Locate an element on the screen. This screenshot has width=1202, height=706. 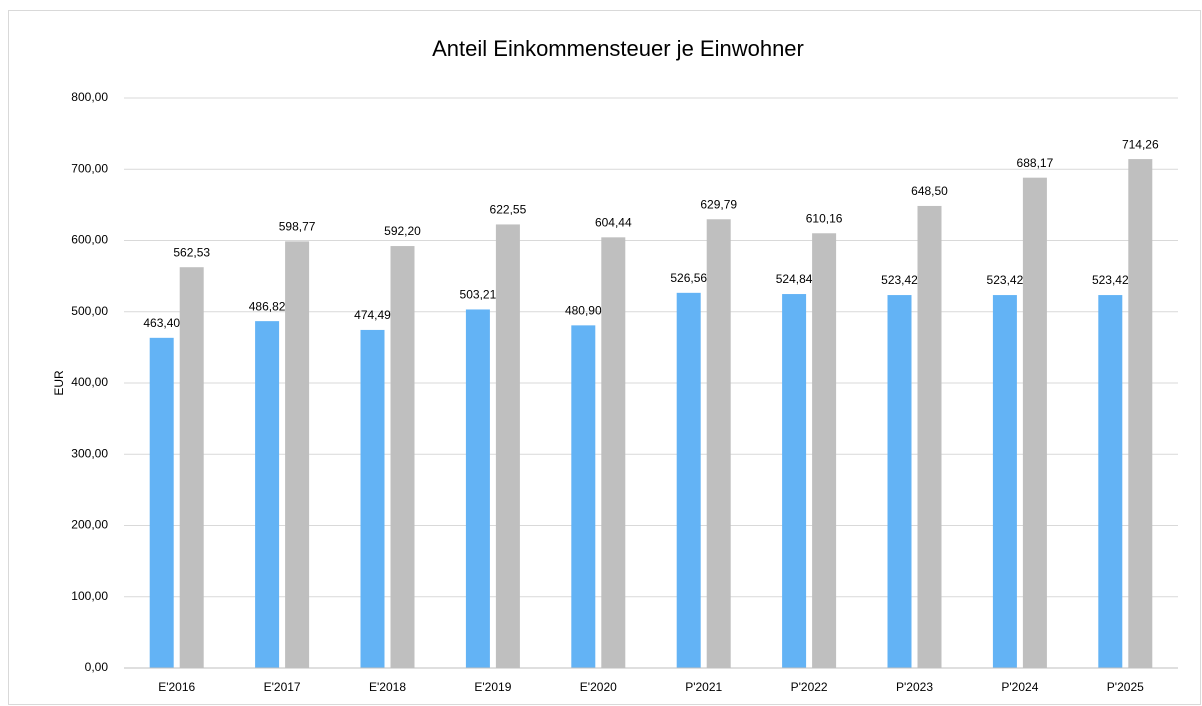
y-tick-label: 600,00 is located at coordinates (89, 240).